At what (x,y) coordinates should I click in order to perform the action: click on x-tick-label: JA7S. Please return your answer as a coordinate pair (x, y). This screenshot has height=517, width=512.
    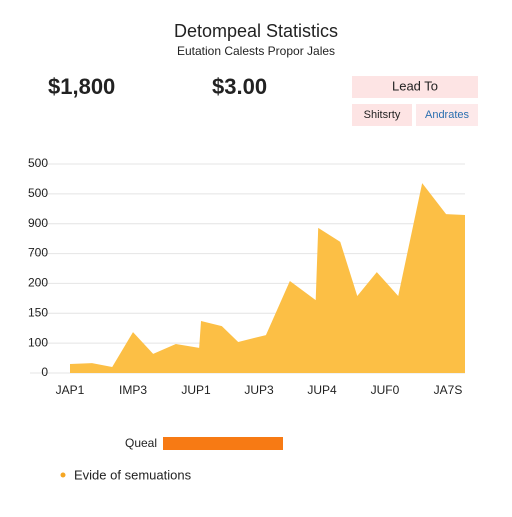
    Looking at the image, I should click on (448, 390).